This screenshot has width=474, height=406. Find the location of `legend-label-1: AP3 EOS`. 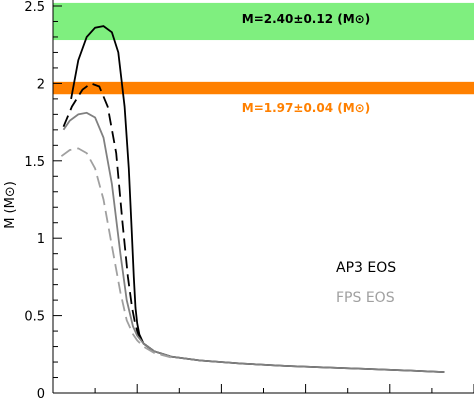

legend-label-1: AP3 EOS is located at coordinates (366, 268).